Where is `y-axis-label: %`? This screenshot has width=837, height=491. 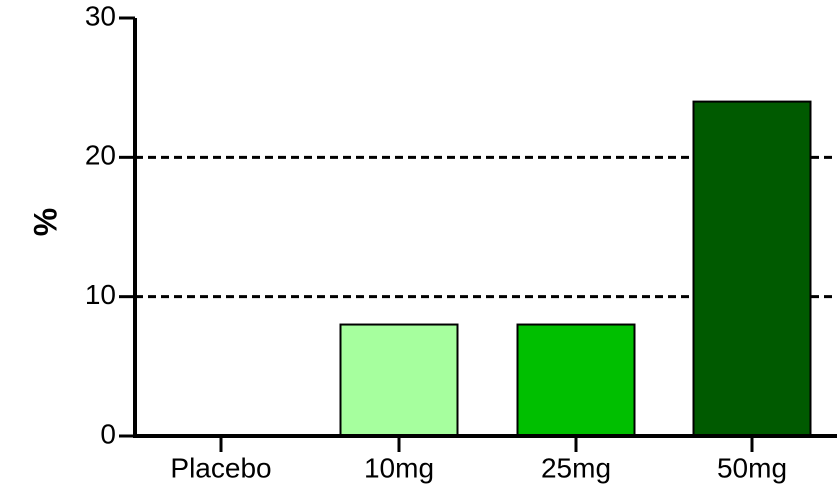
y-axis-label: % is located at coordinates (45, 222).